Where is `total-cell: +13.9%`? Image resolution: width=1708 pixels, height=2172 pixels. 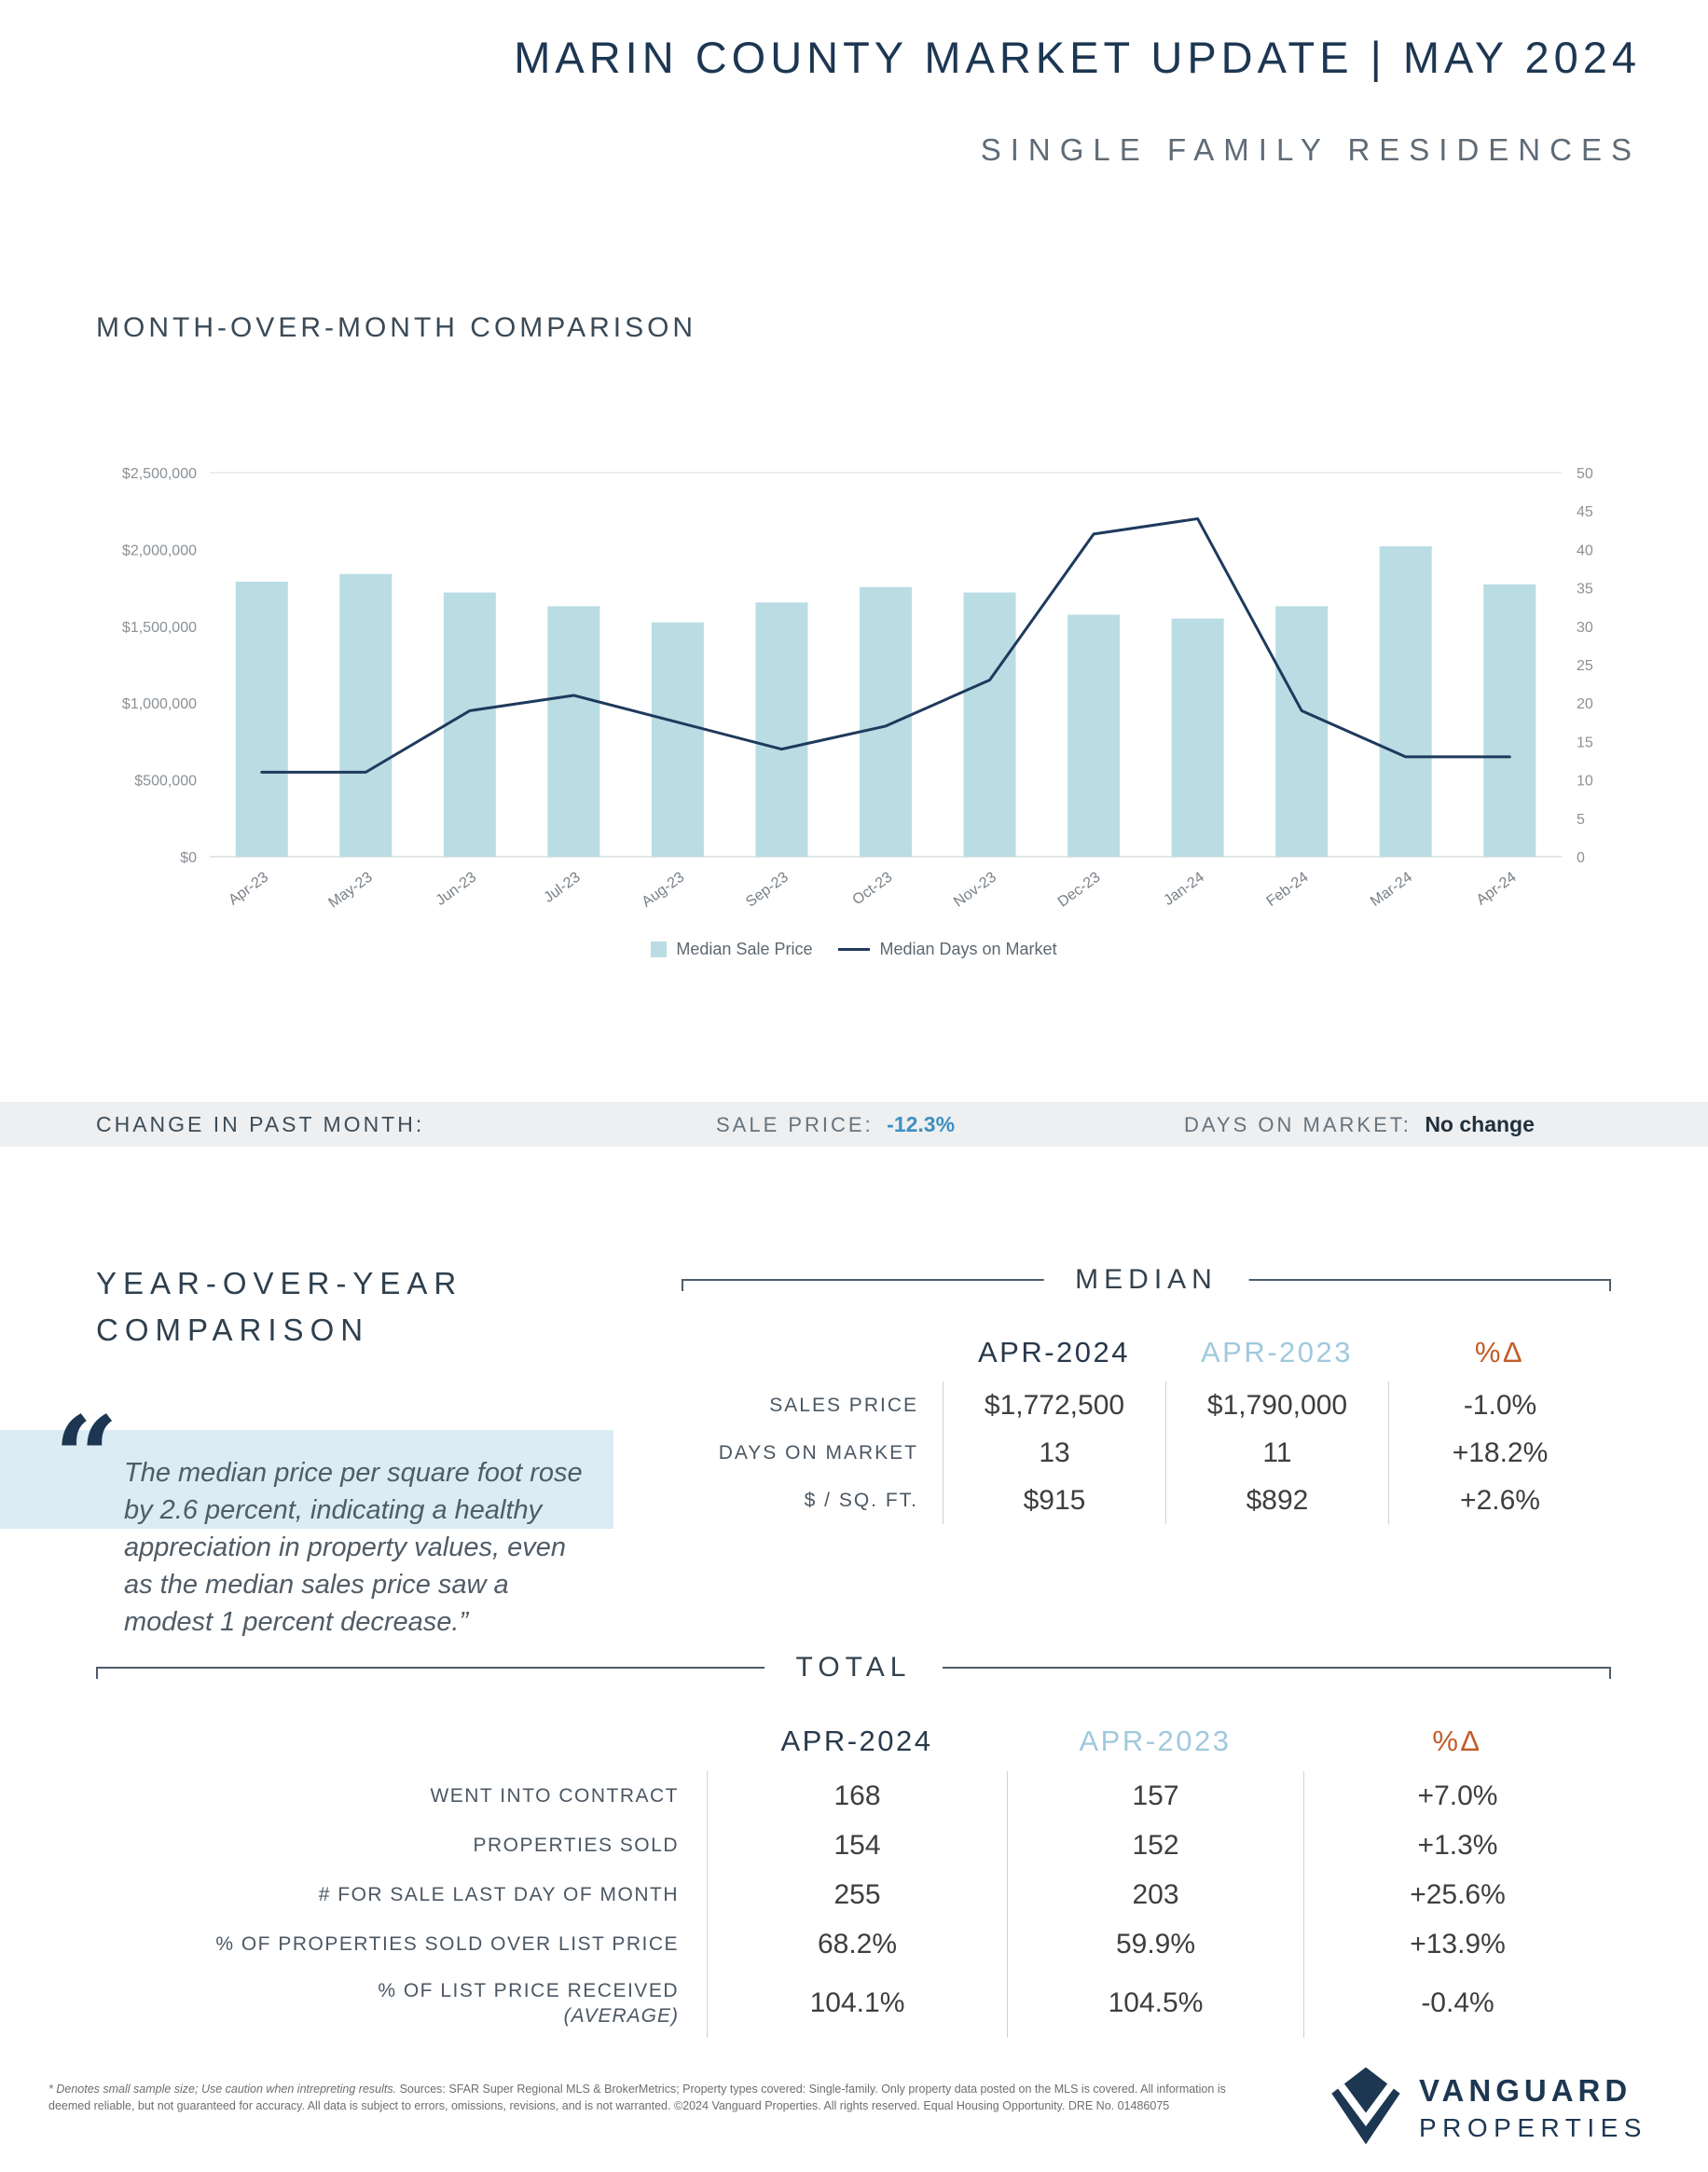
total-cell: +13.9% is located at coordinates (1457, 1944).